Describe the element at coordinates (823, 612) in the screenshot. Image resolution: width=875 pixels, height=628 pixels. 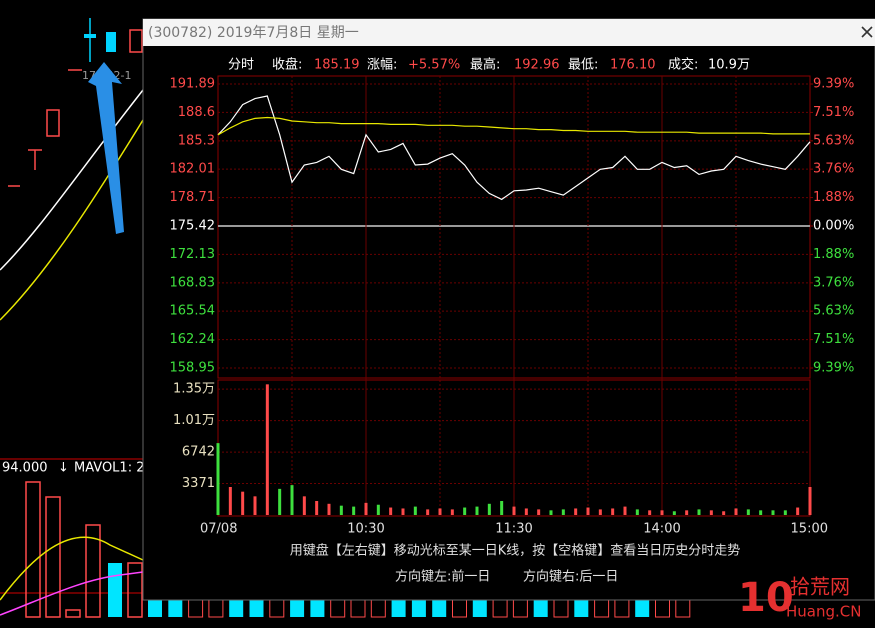
I see `watermark-domain: Huang.CN` at that location.